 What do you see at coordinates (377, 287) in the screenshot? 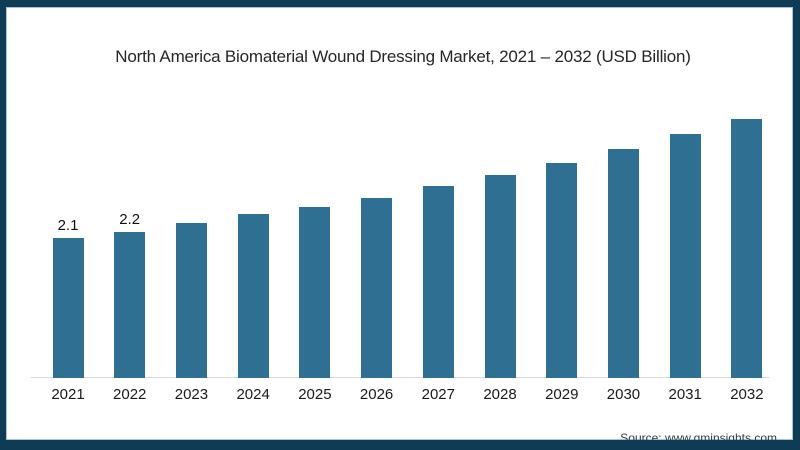
I see `bar-2026` at bounding box center [377, 287].